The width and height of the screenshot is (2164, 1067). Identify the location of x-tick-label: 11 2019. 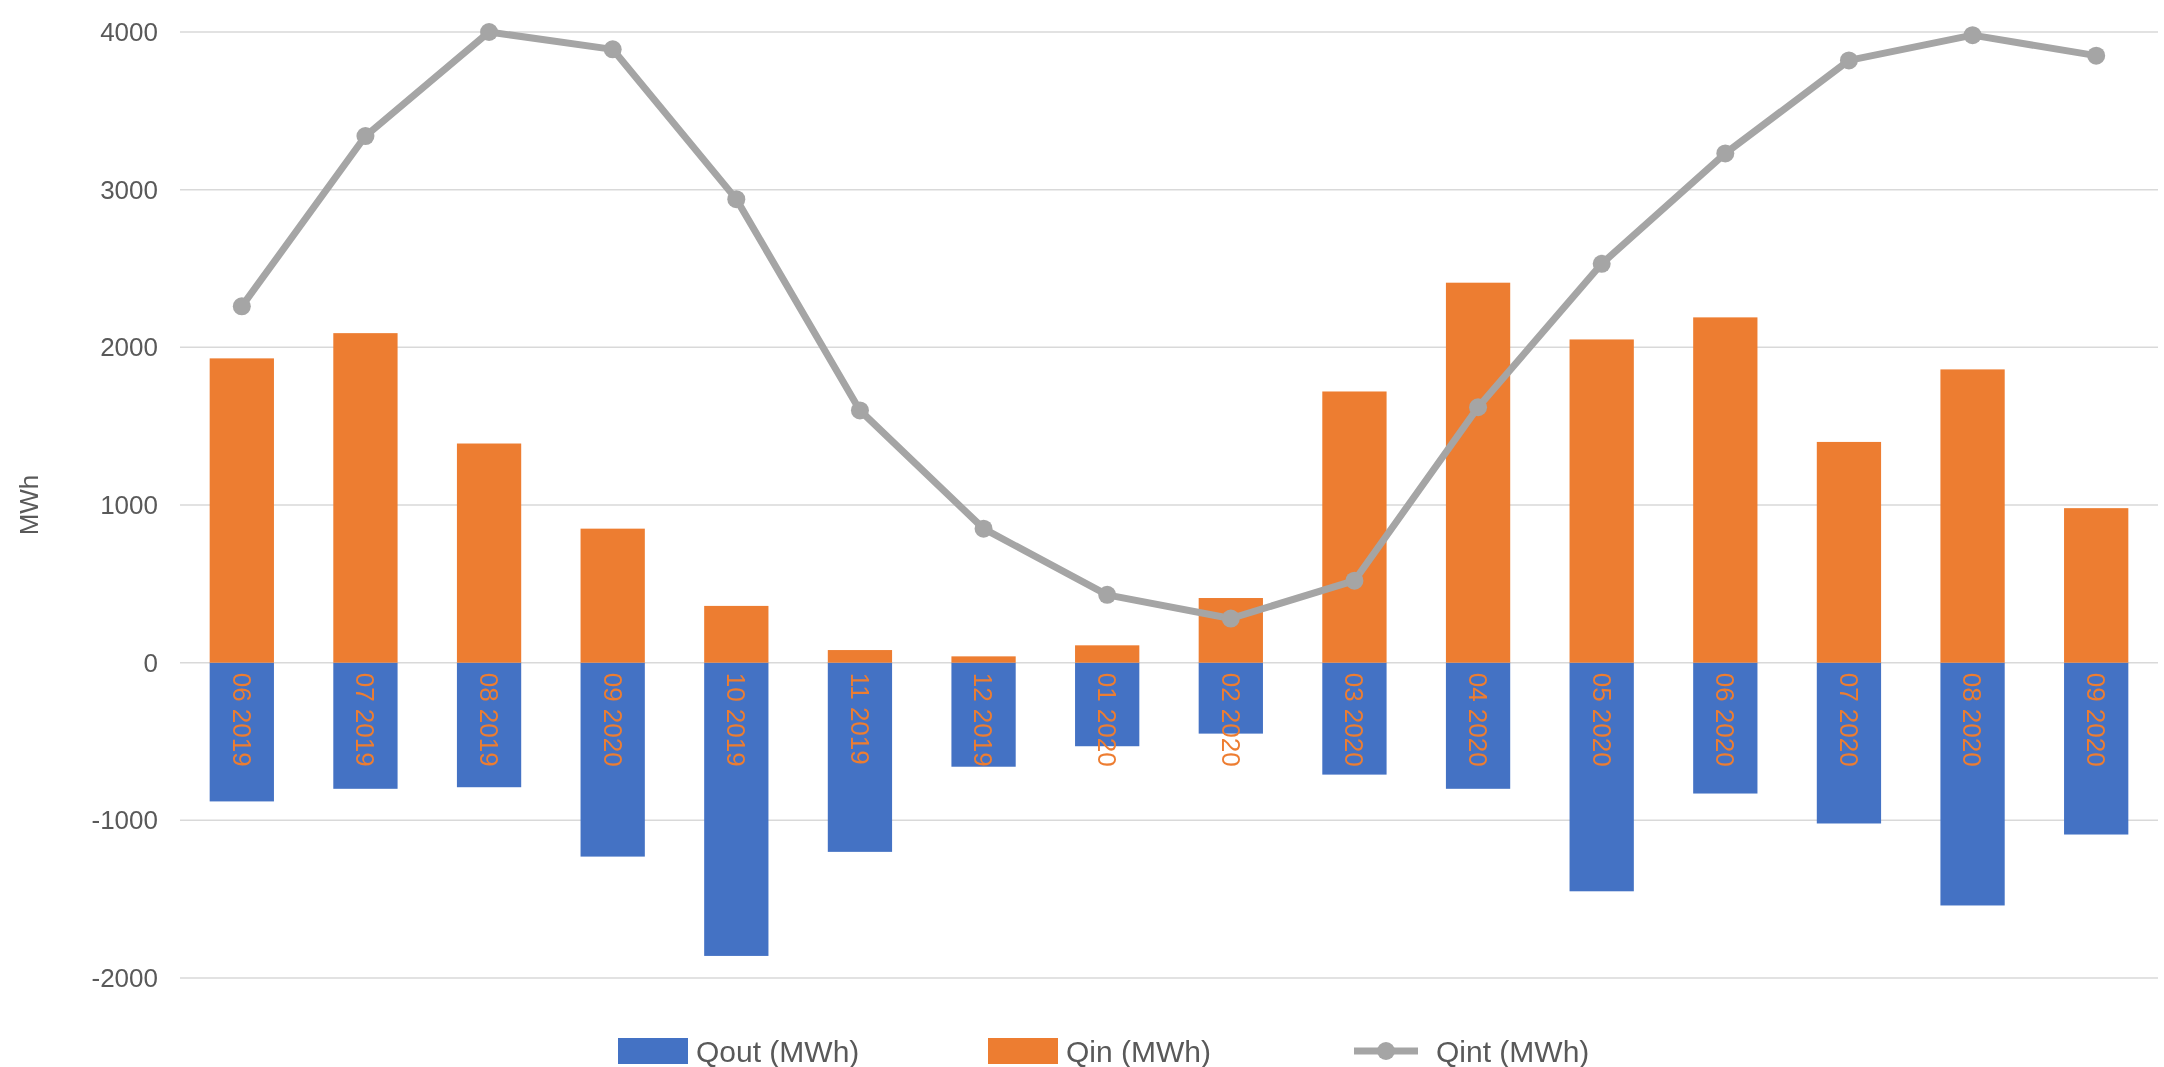
(859, 718).